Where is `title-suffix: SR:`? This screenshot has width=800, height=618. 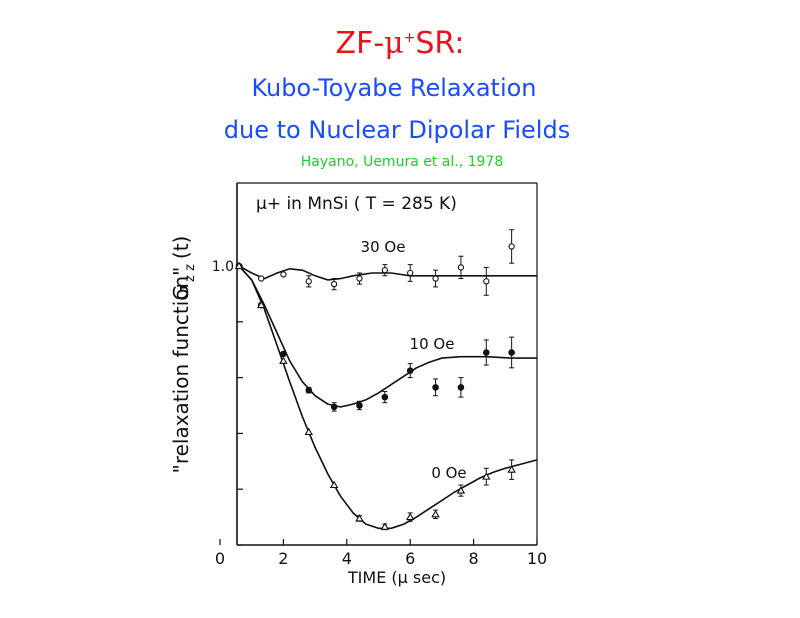
title-suffix: SR: is located at coordinates (440, 43).